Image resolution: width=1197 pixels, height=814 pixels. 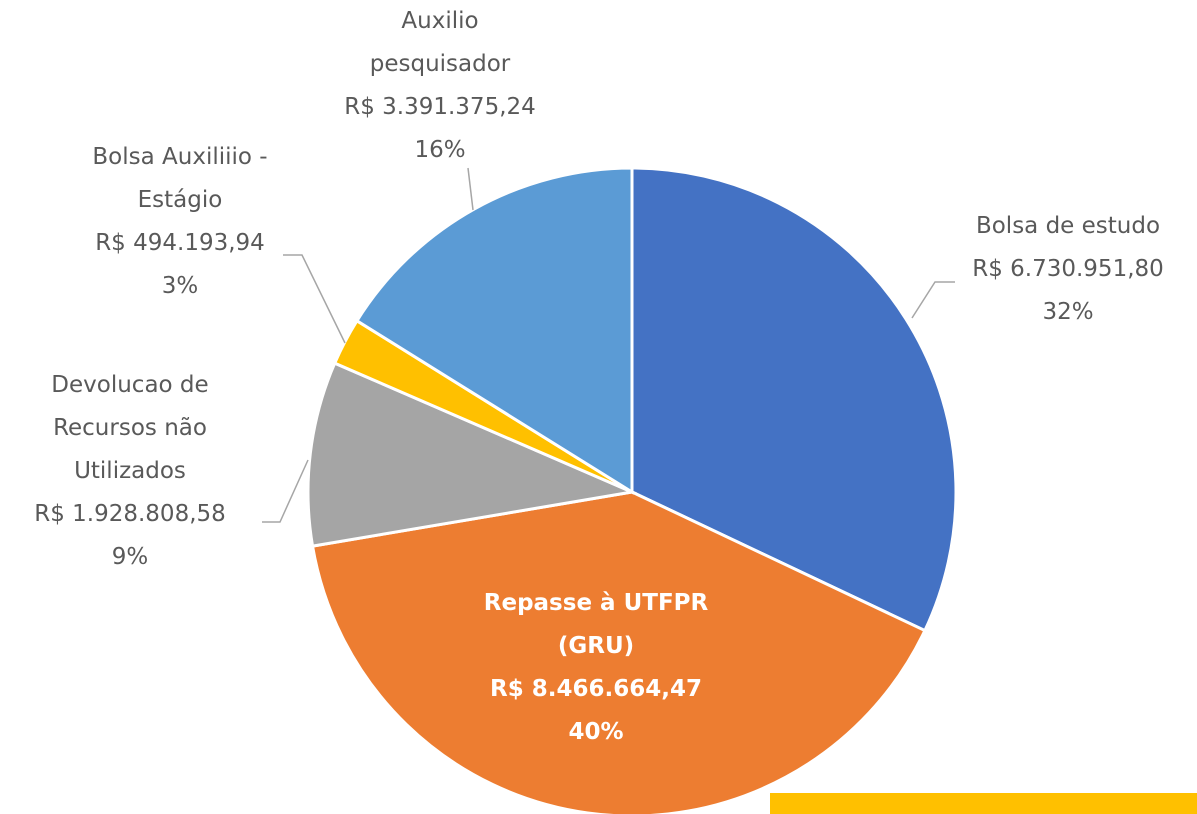 I want to click on slice-label: Auxilio pesquisador R$ 3.391.375,24 16%, so click(x=440, y=86).